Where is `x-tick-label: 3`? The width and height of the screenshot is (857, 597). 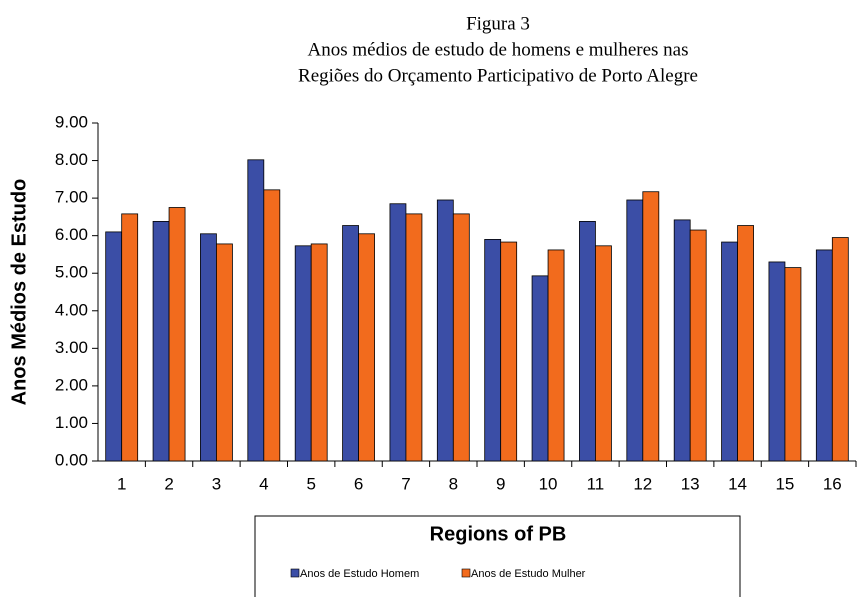
x-tick-label: 3 is located at coordinates (216, 483).